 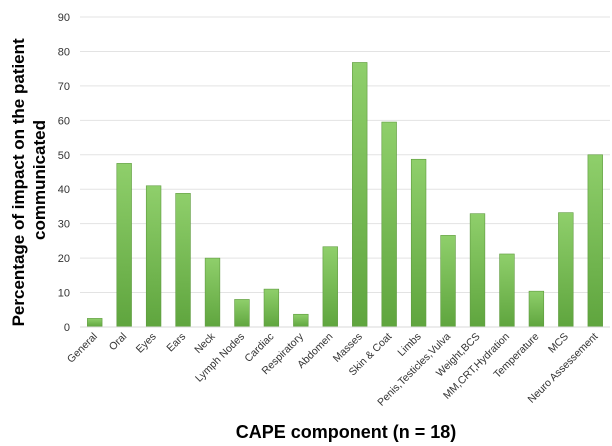 What do you see at coordinates (176, 343) in the screenshot?
I see `x-category-label: Ears` at bounding box center [176, 343].